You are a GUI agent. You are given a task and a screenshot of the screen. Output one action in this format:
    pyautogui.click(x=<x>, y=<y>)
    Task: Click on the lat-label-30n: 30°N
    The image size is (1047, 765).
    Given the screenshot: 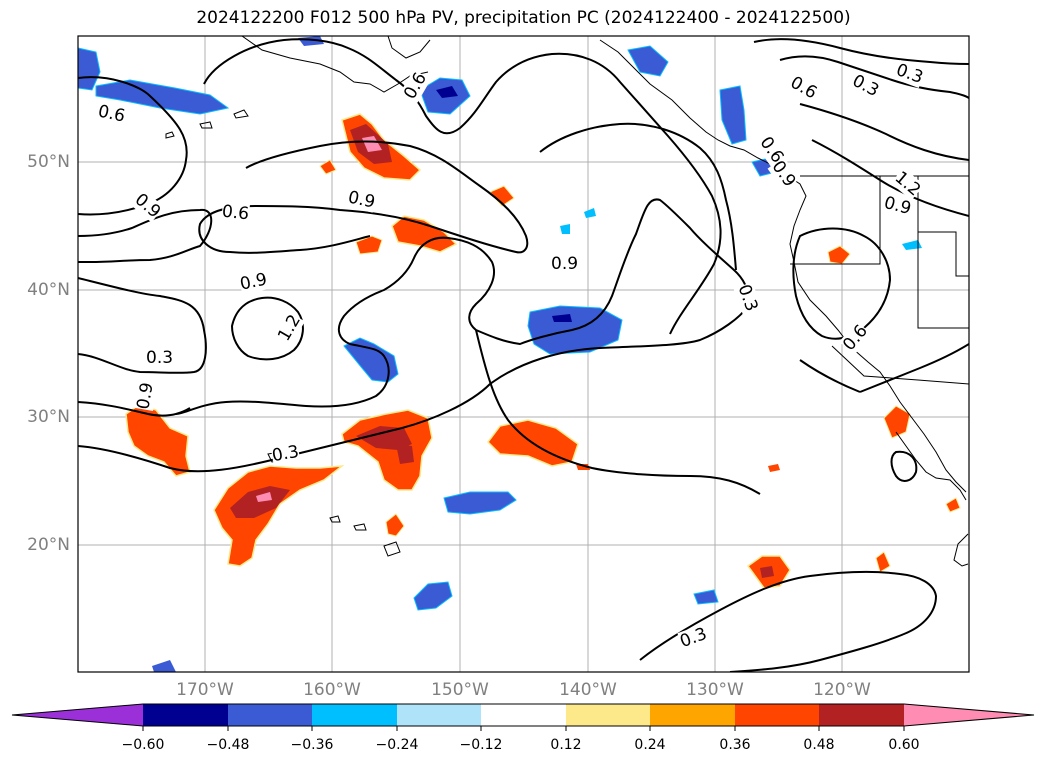 What is the action you would take?
    pyautogui.click(x=48, y=417)
    